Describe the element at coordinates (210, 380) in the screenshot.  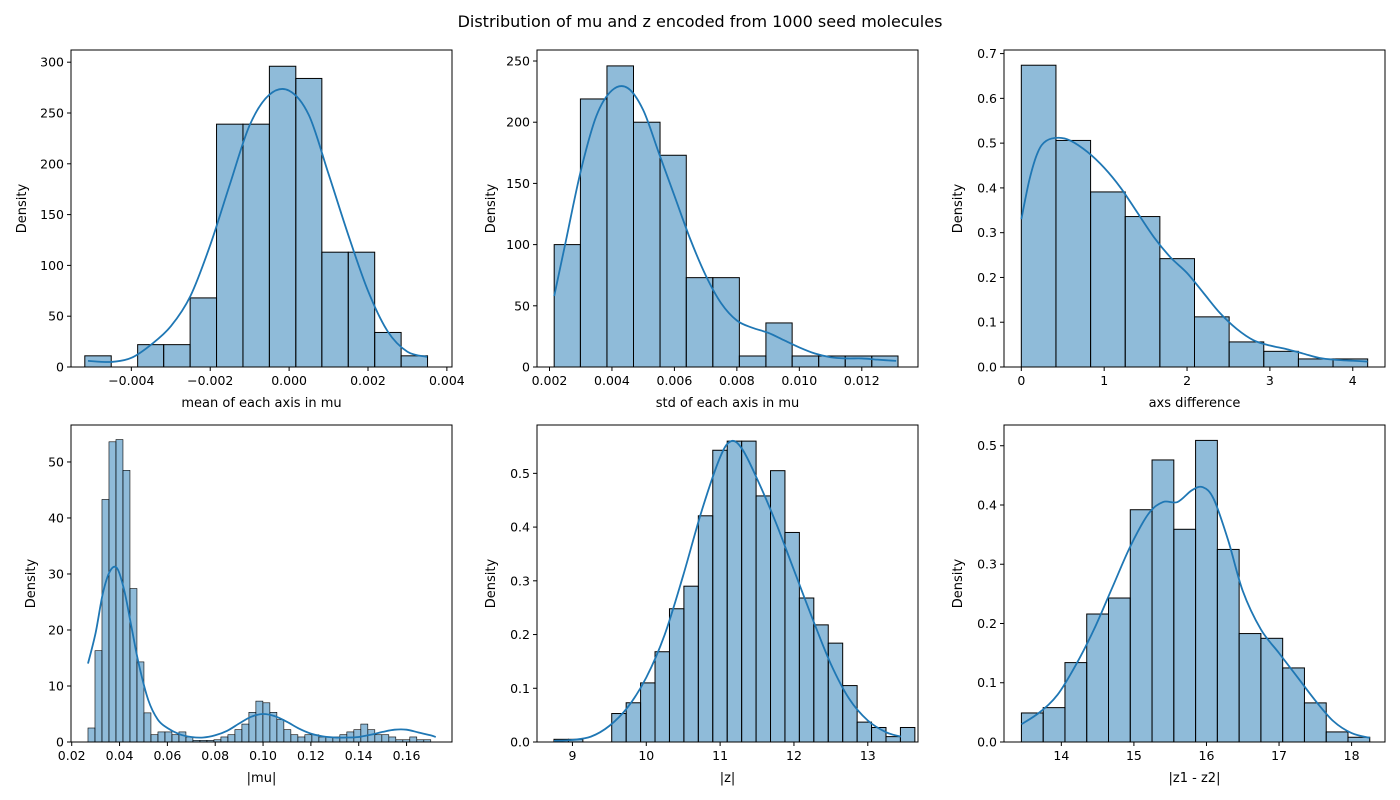
I see `x-tick-label: −0.002` at that location.